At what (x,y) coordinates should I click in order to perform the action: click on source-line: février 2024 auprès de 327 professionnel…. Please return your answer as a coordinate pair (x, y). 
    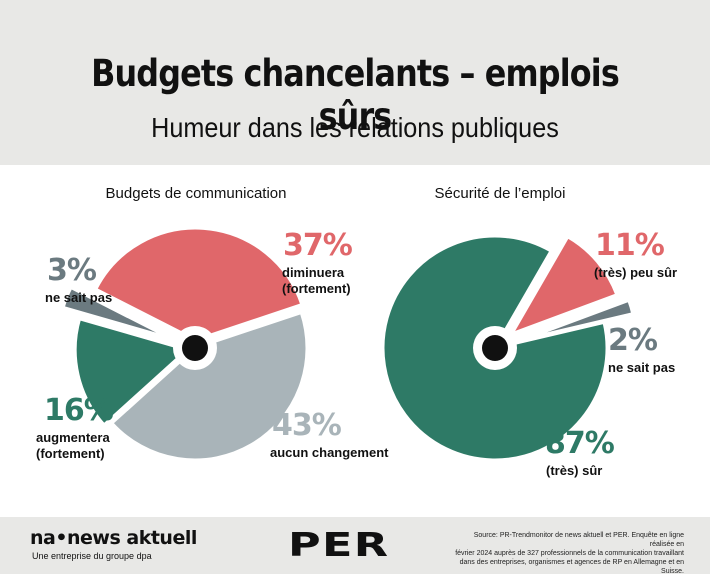
    Looking at the image, I should click on (569, 553).